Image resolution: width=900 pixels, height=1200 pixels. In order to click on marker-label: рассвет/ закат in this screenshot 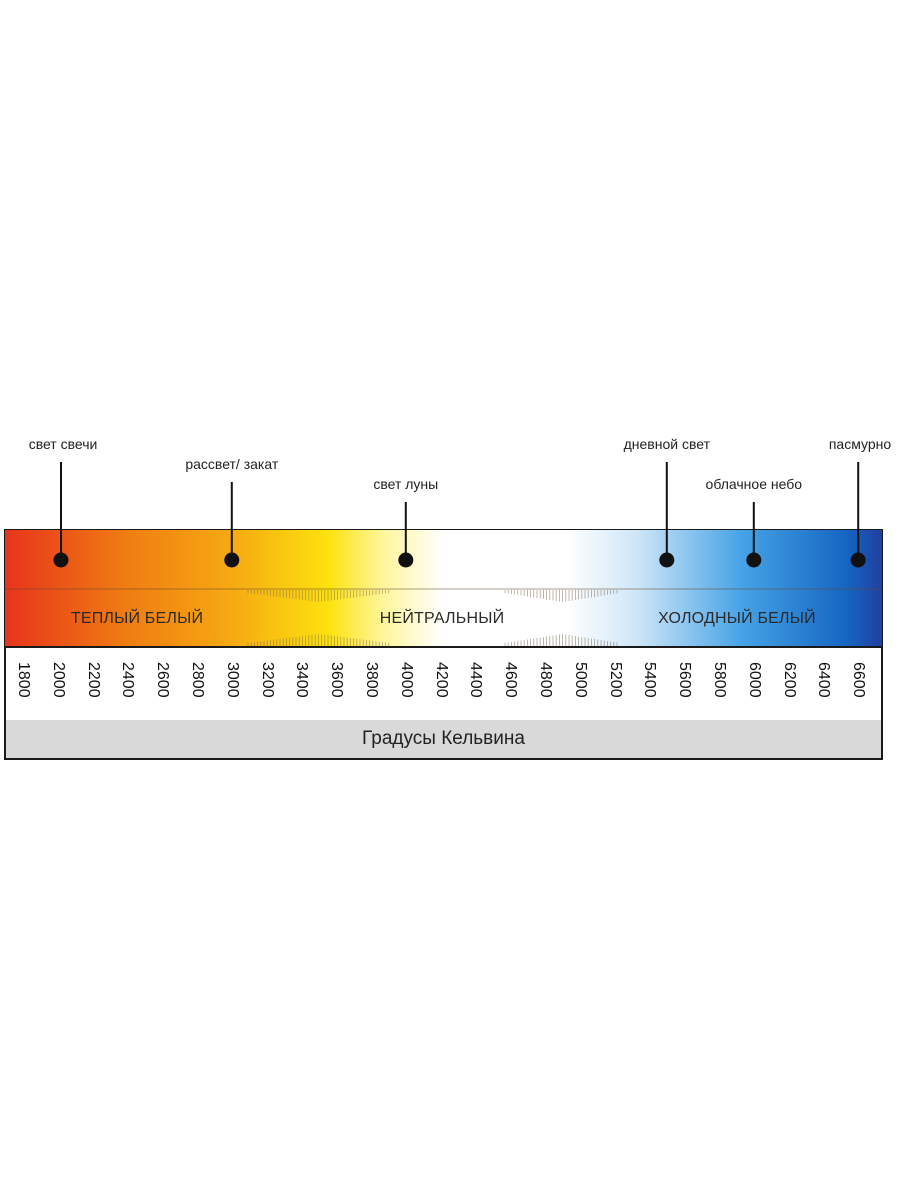, I will do `click(232, 464)`.